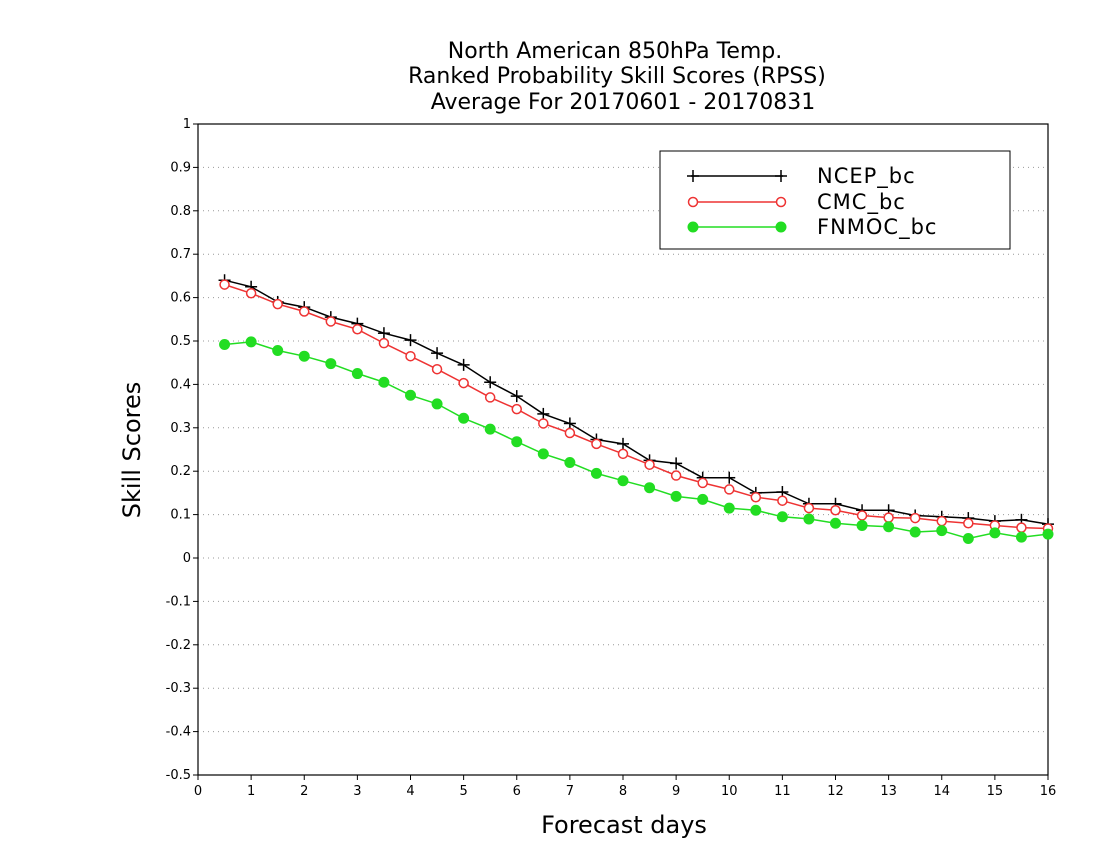 The image size is (1100, 850). What do you see at coordinates (357, 791) in the screenshot?
I see `x-tick-label: 3` at bounding box center [357, 791].